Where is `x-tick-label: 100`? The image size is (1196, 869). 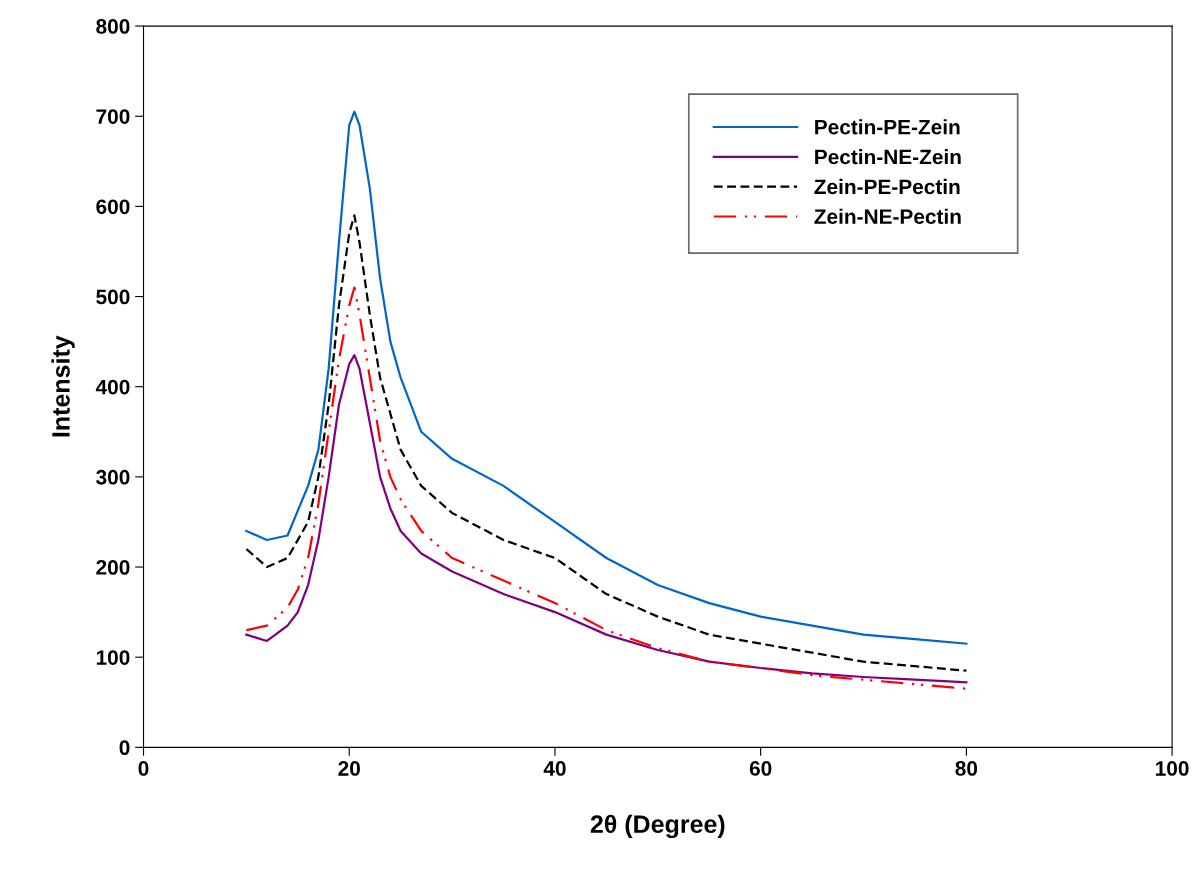 x-tick-label: 100 is located at coordinates (1172, 768).